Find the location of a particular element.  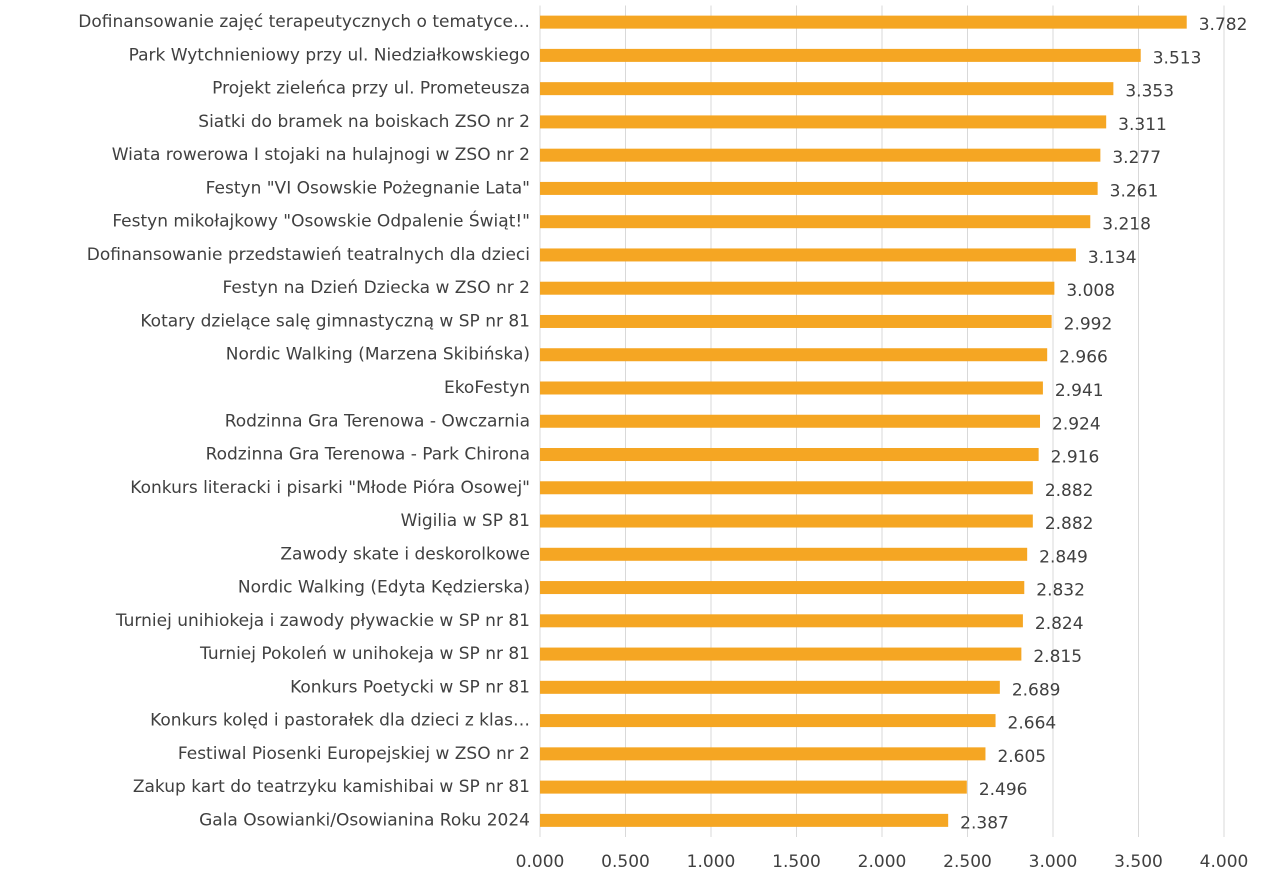

value-label: 3.261 is located at coordinates (1134, 191).